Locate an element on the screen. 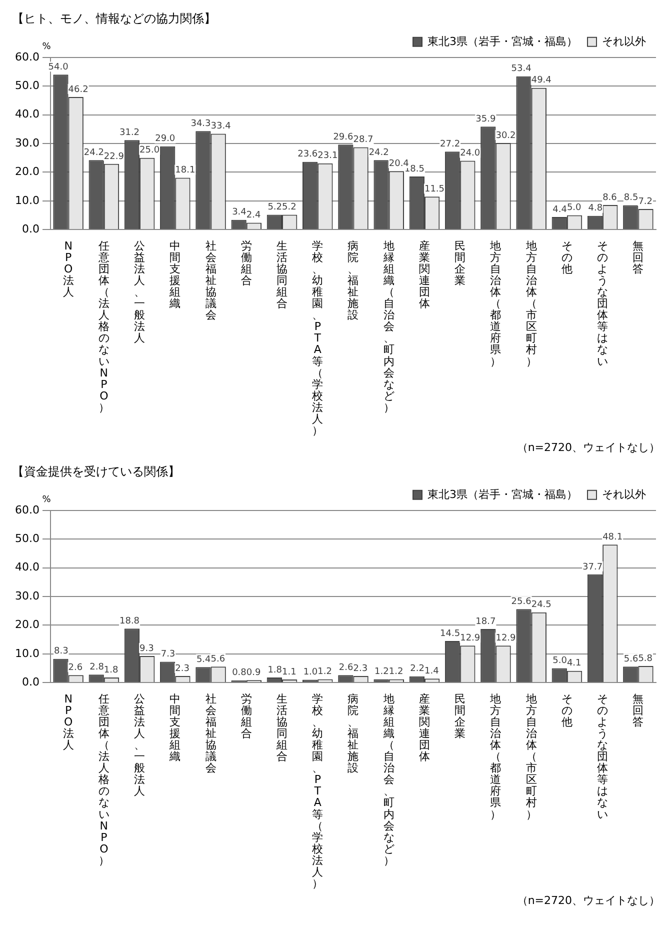 The image size is (672, 939). data-label: 18.1 is located at coordinates (185, 171).